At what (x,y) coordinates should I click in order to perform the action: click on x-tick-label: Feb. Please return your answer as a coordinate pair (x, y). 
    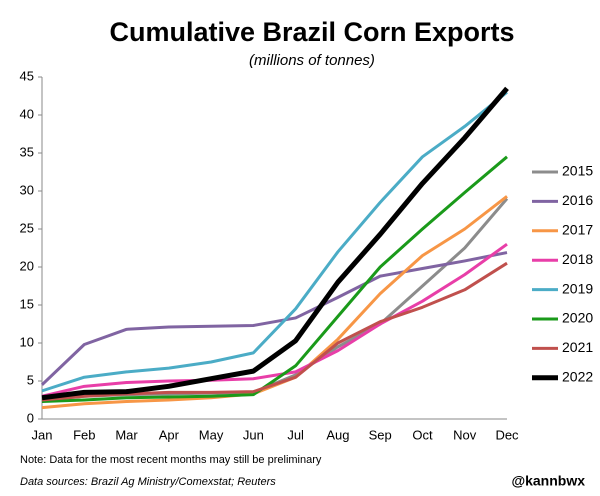
    Looking at the image, I should click on (84, 434).